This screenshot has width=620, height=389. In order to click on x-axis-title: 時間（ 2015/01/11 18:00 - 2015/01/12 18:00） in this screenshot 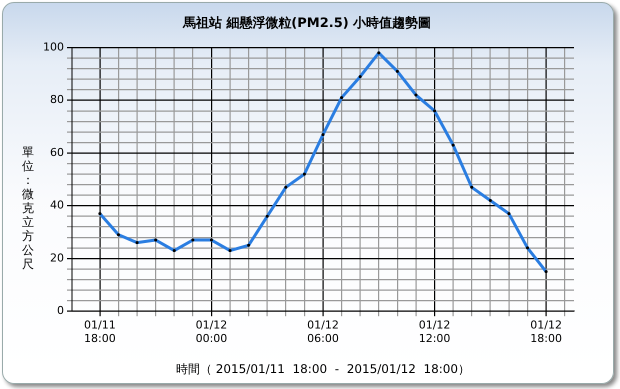, I will do `click(323, 369)`.